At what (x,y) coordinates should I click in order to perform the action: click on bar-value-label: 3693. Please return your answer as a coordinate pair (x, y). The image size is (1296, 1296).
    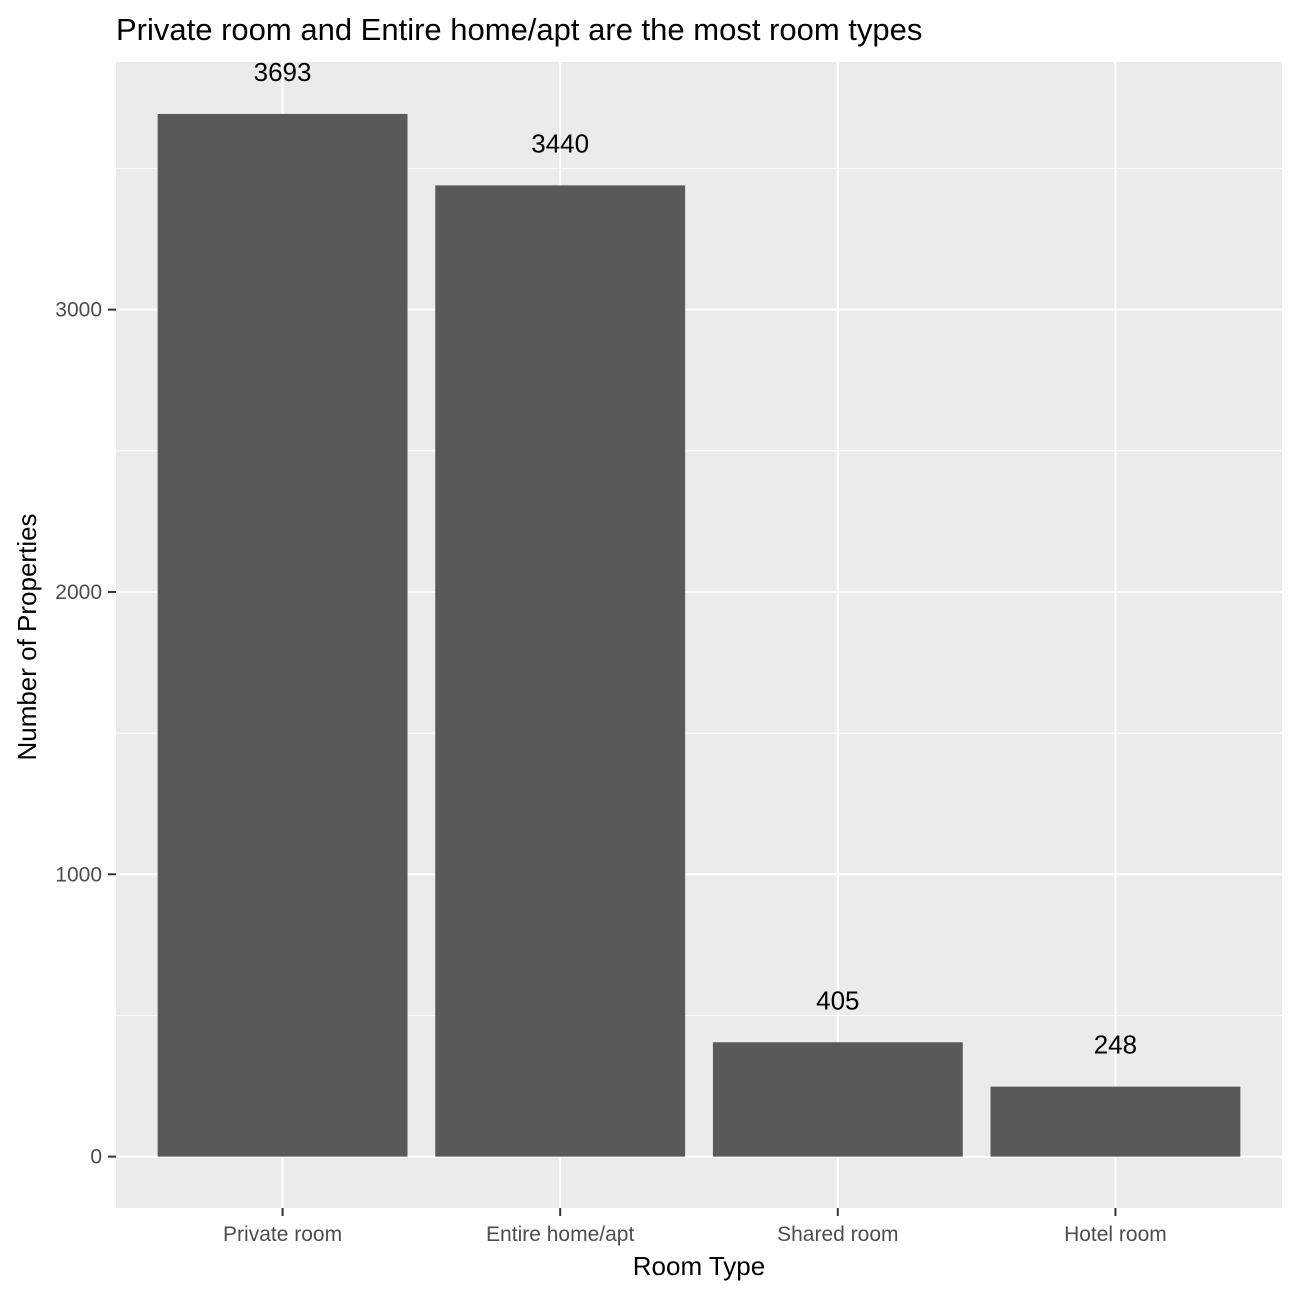
    Looking at the image, I should click on (283, 72).